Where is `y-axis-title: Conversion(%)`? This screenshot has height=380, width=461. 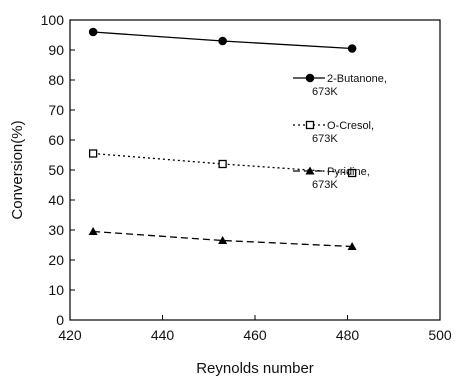
y-axis-title: Conversion(%) is located at coordinates (17, 169).